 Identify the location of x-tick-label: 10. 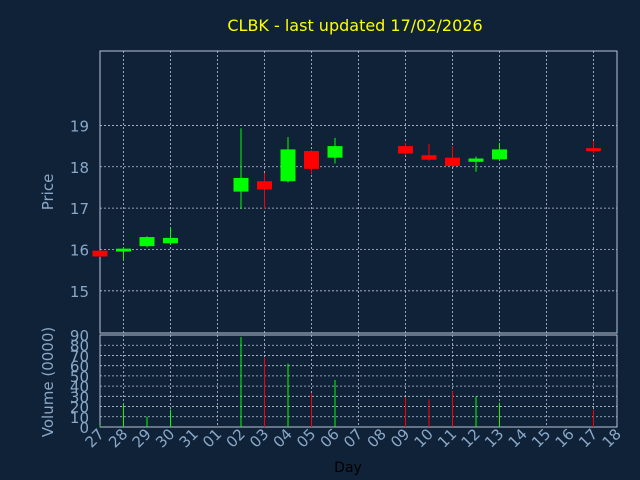
(424, 438).